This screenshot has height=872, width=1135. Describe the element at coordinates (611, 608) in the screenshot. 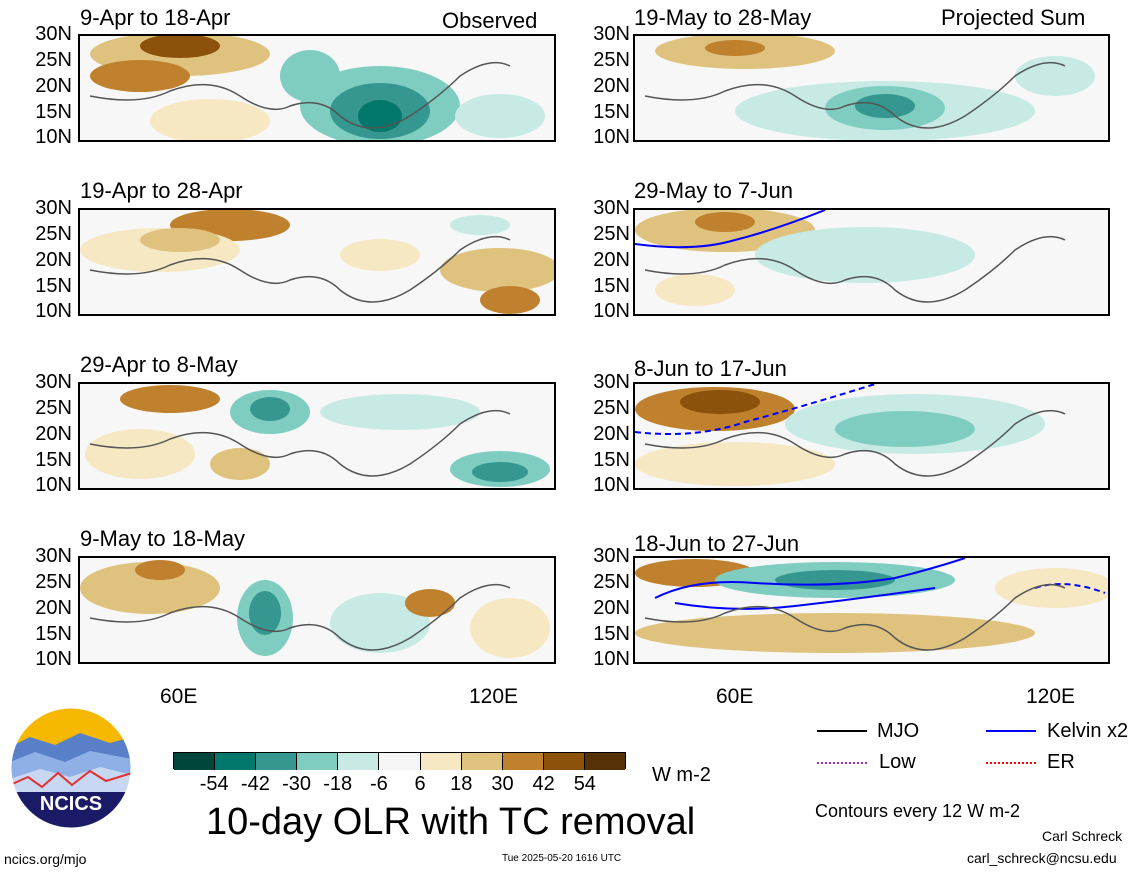

I see `lat-label-right-row4-2: 20N` at that location.